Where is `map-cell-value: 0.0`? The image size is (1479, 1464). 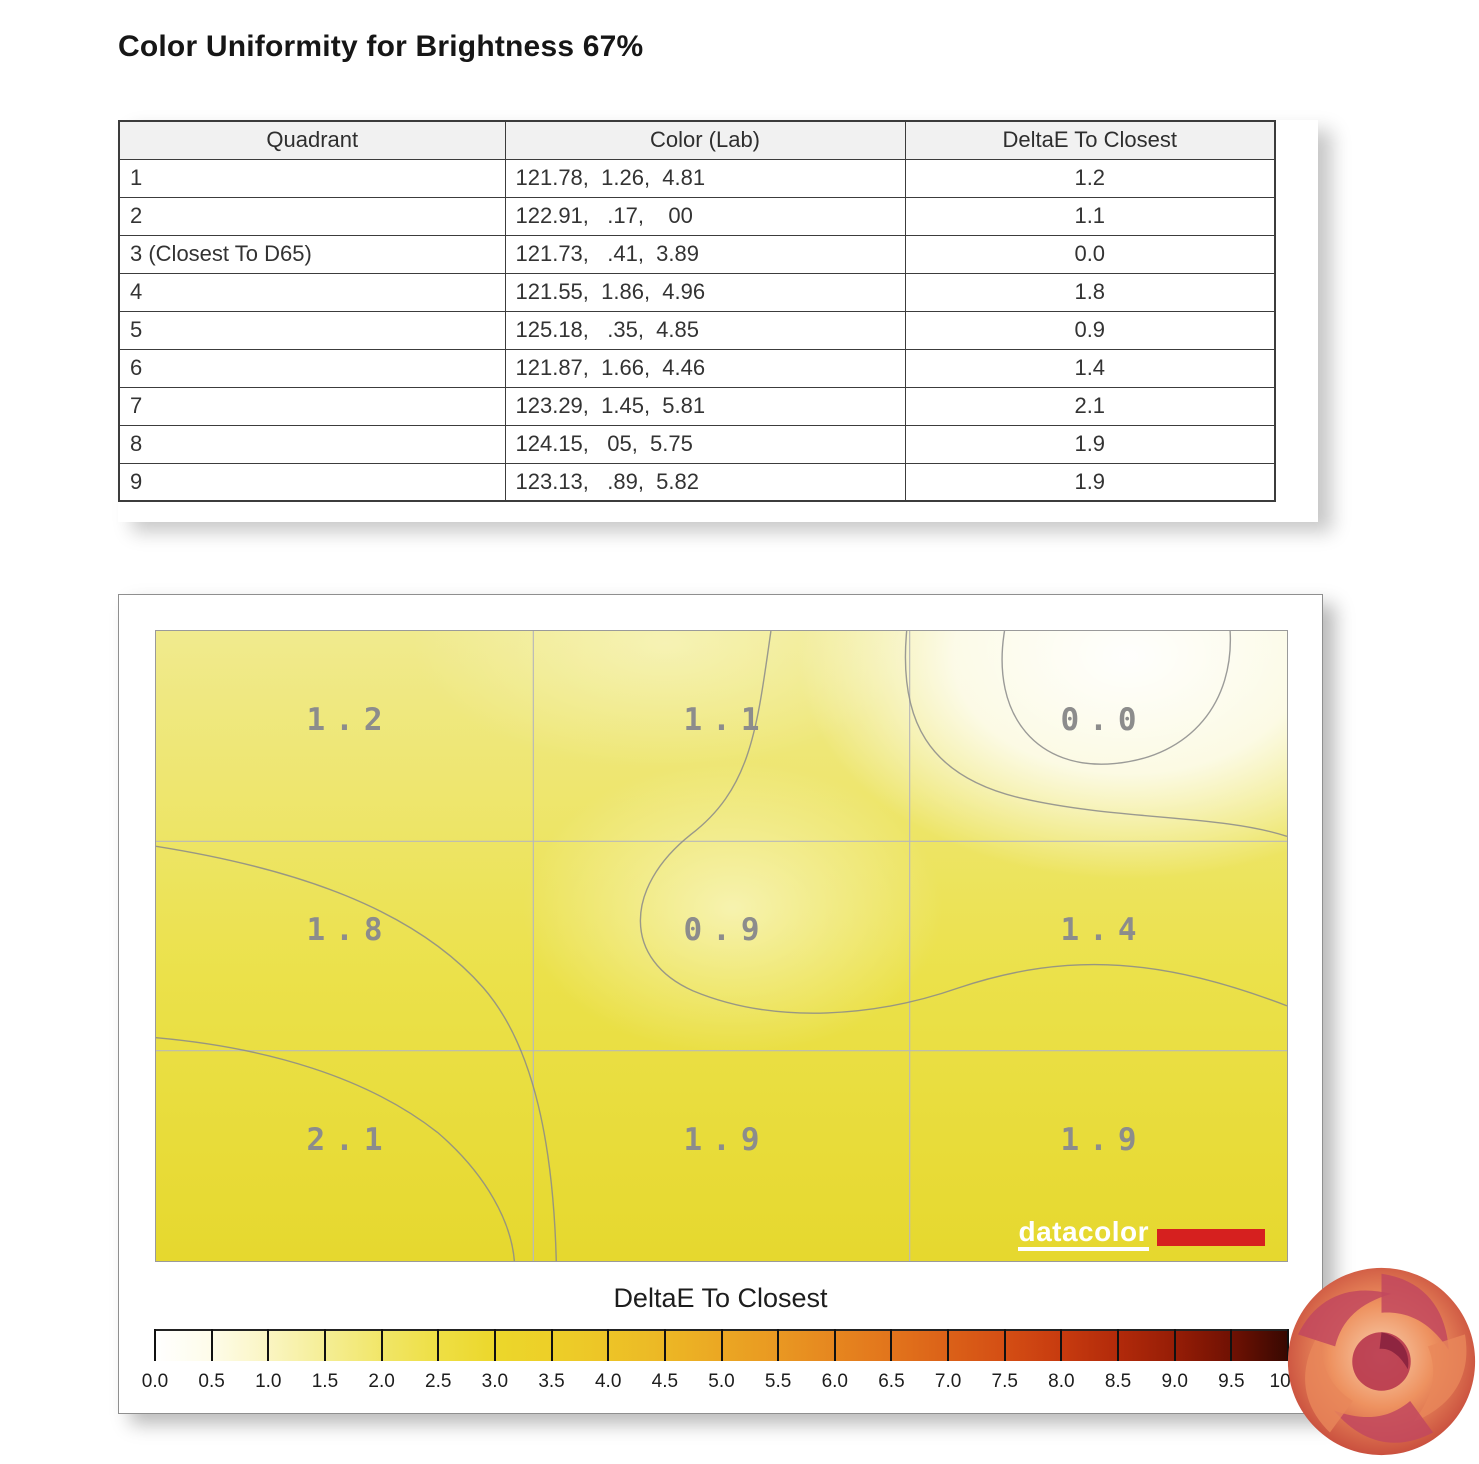
map-cell-value: 0.0 is located at coordinates (1103, 720).